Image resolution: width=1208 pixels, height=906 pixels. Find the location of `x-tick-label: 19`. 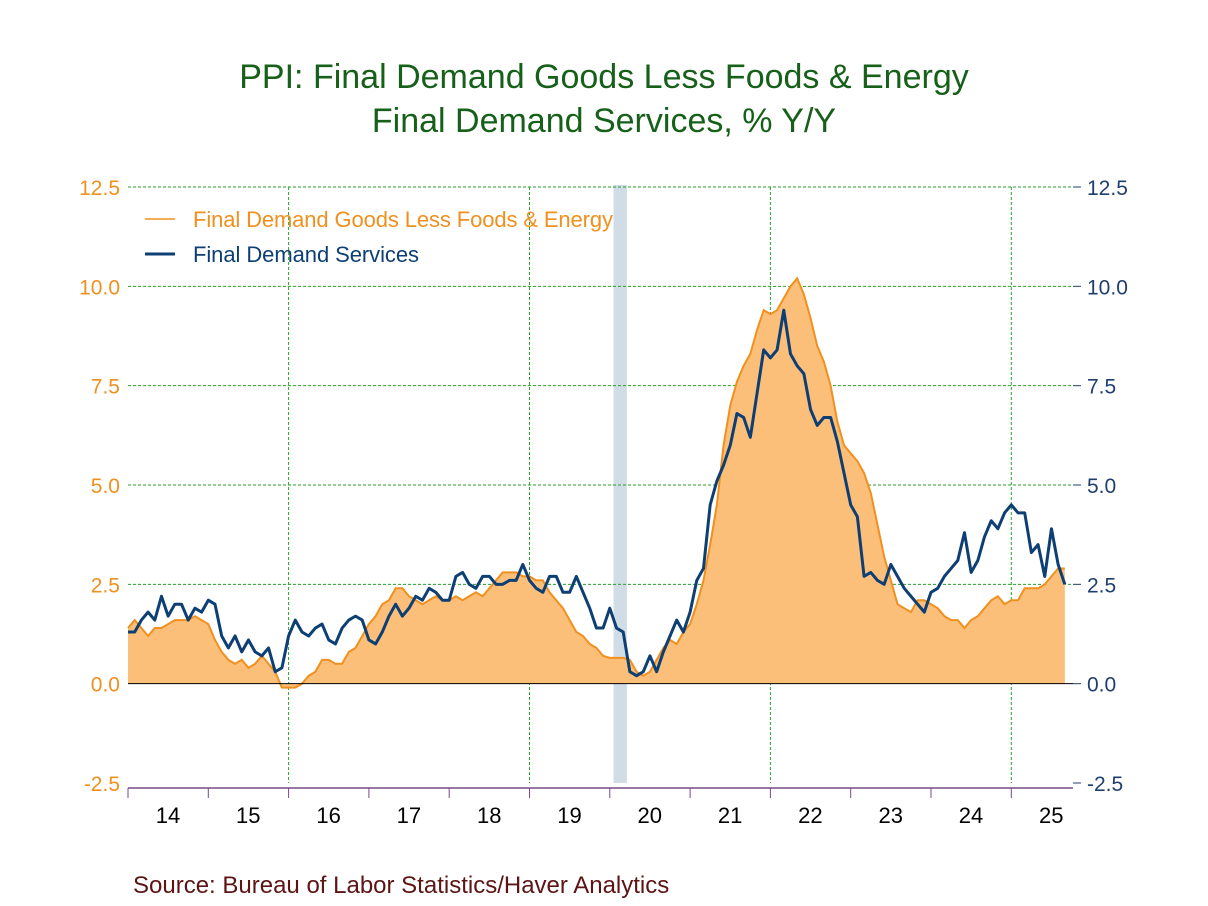

x-tick-label: 19 is located at coordinates (569, 815).